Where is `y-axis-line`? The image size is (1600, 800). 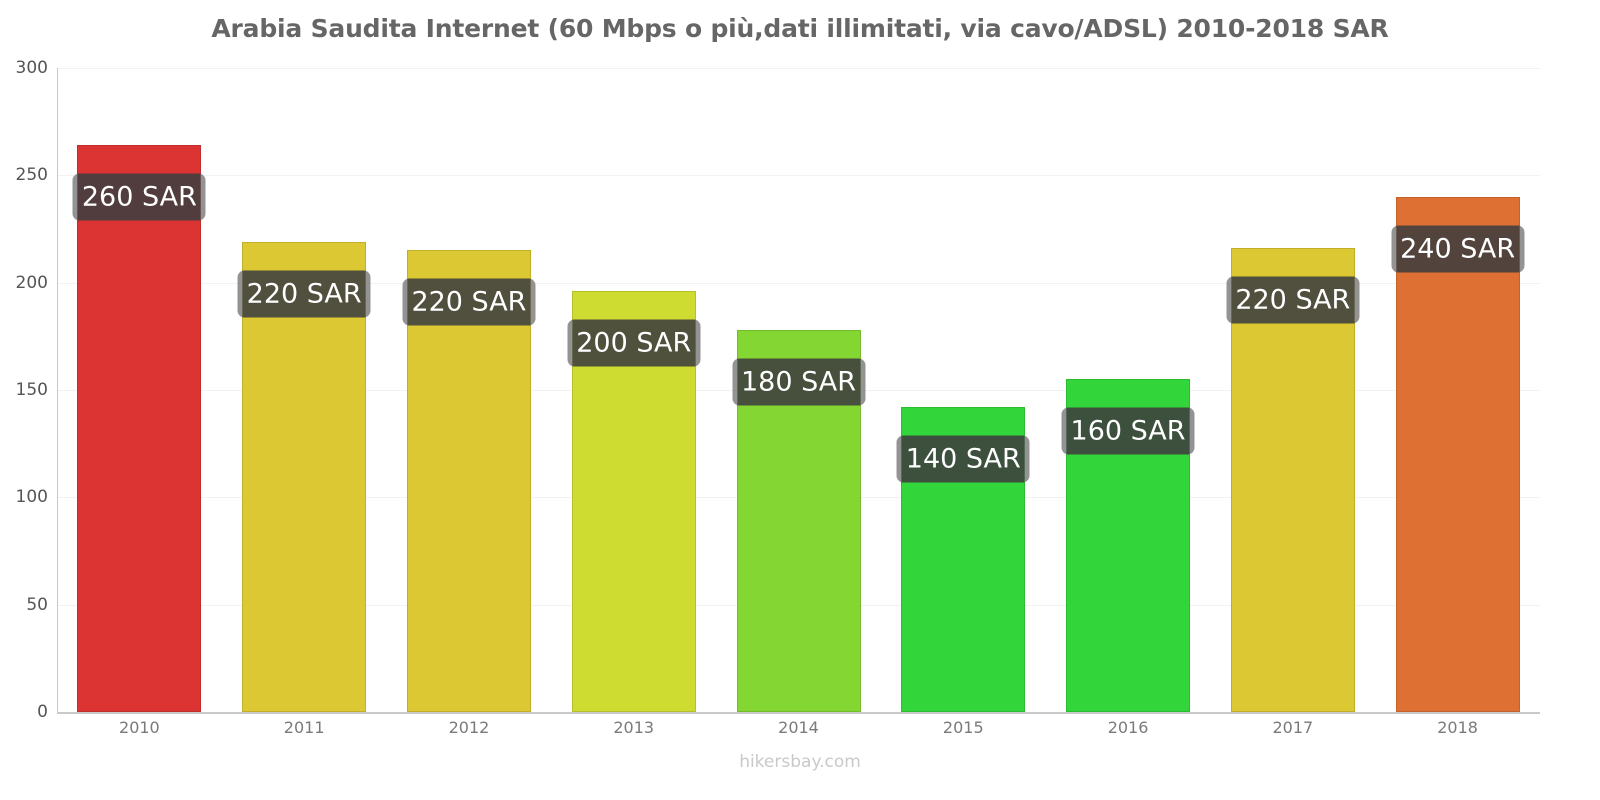
y-axis-line is located at coordinates (57, 390).